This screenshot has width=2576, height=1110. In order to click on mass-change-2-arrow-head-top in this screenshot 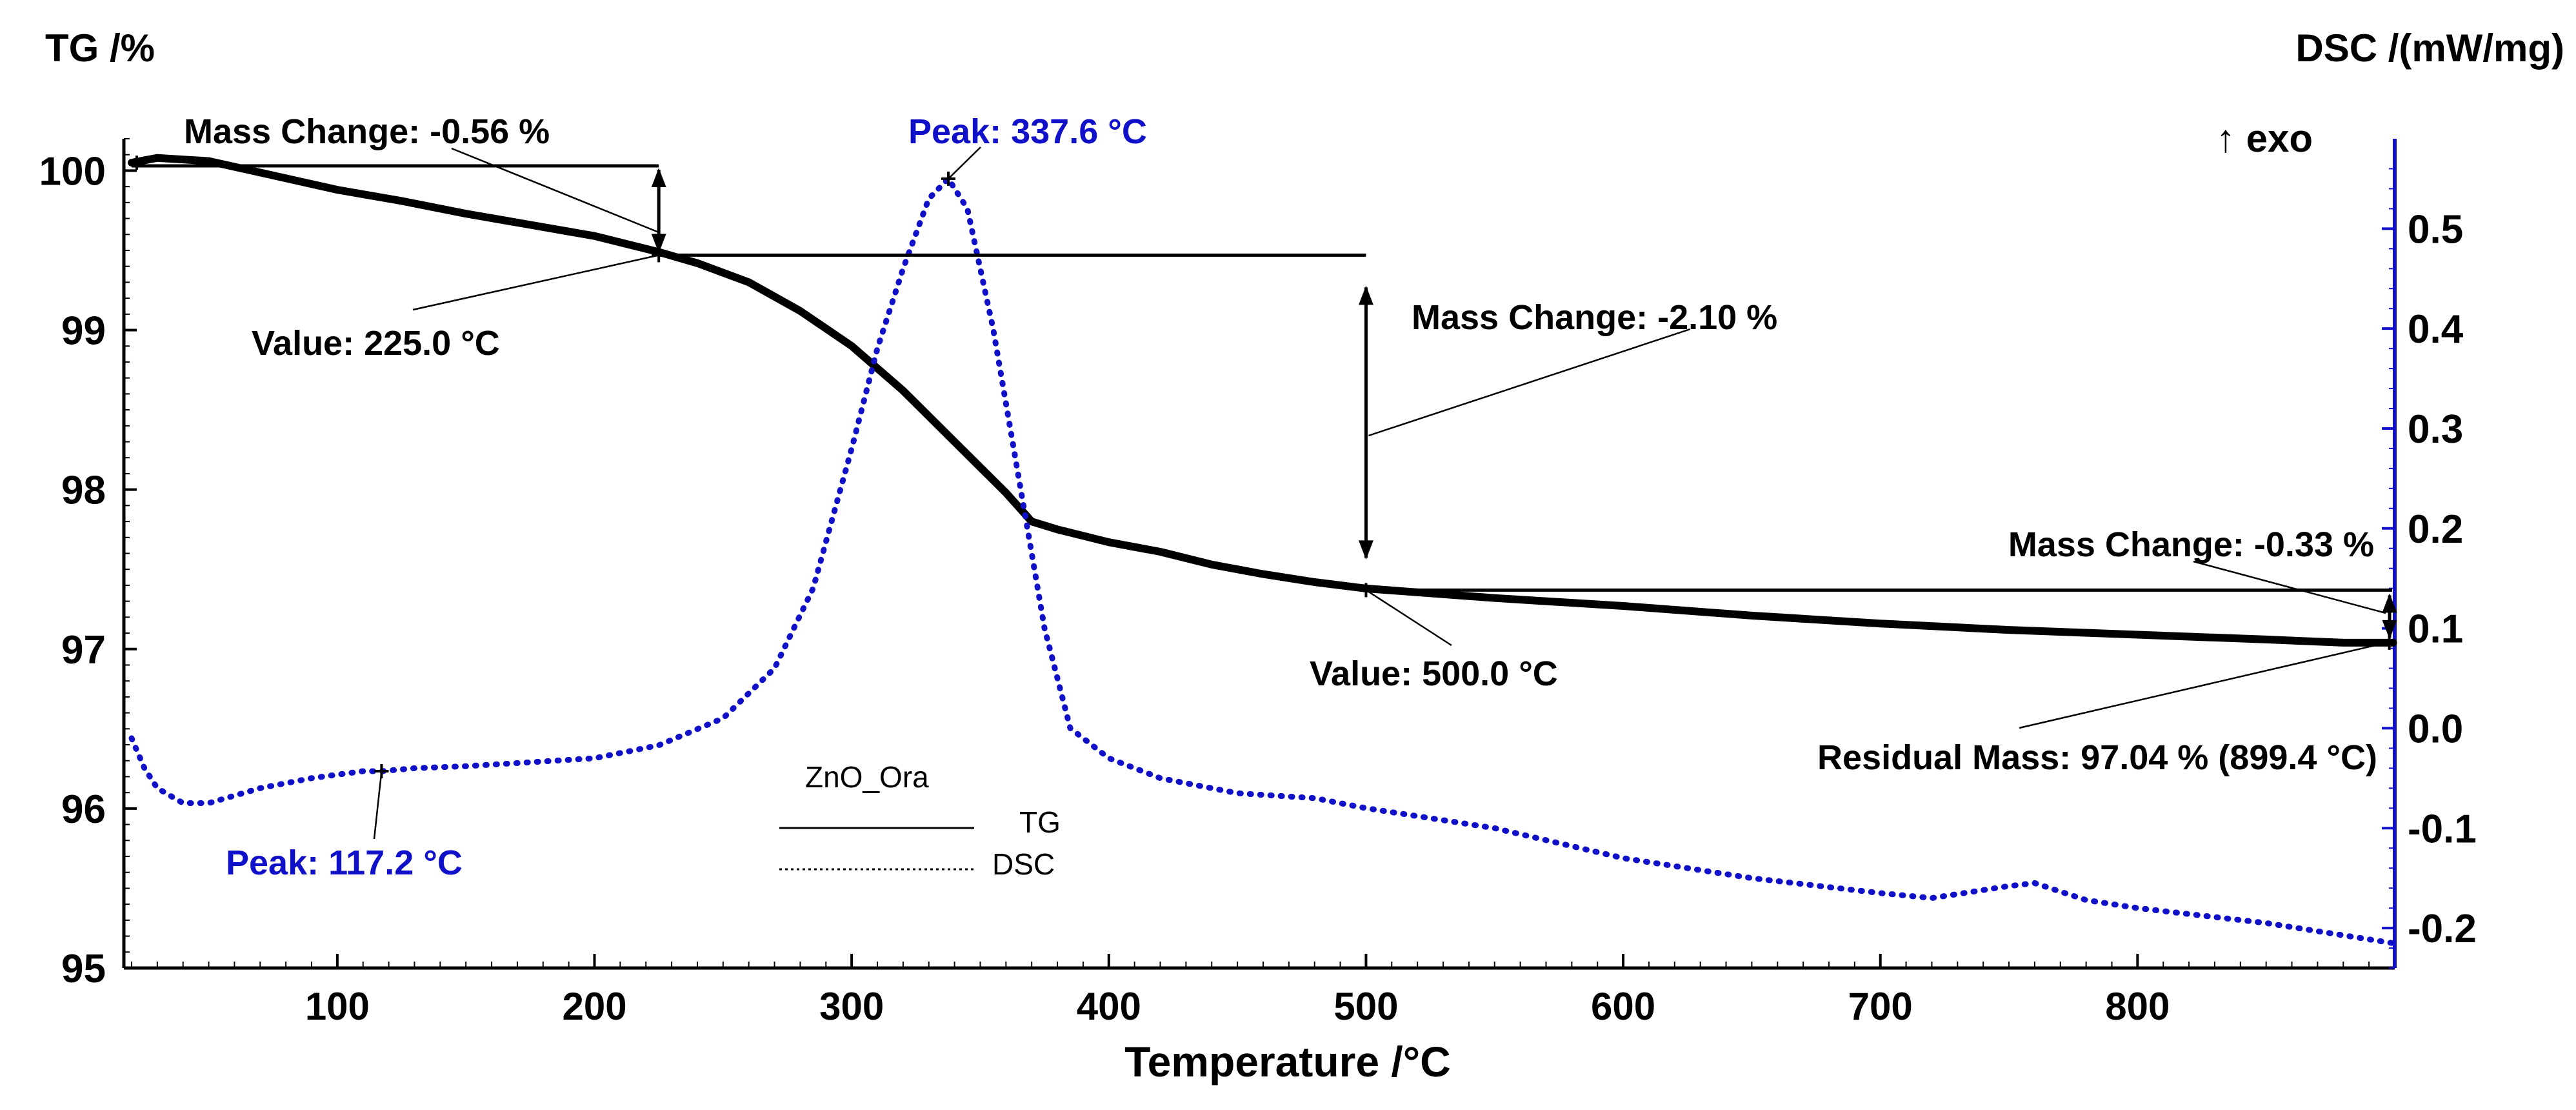, I will do `click(1365, 295)`.